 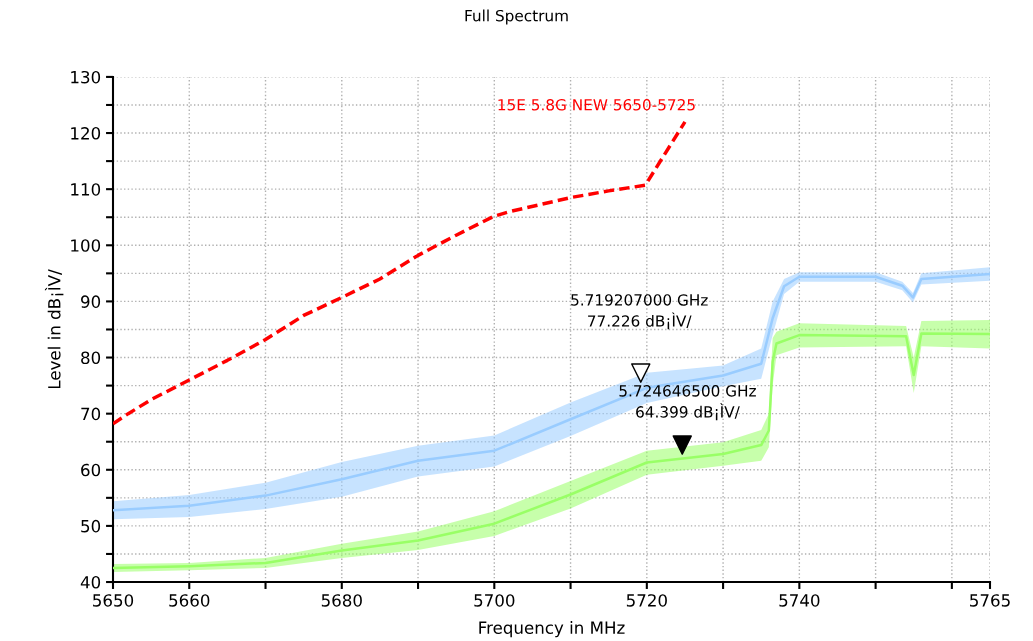 What do you see at coordinates (54, 329) in the screenshot?
I see `y-axis-title: Level in dB¡ÌV/` at bounding box center [54, 329].